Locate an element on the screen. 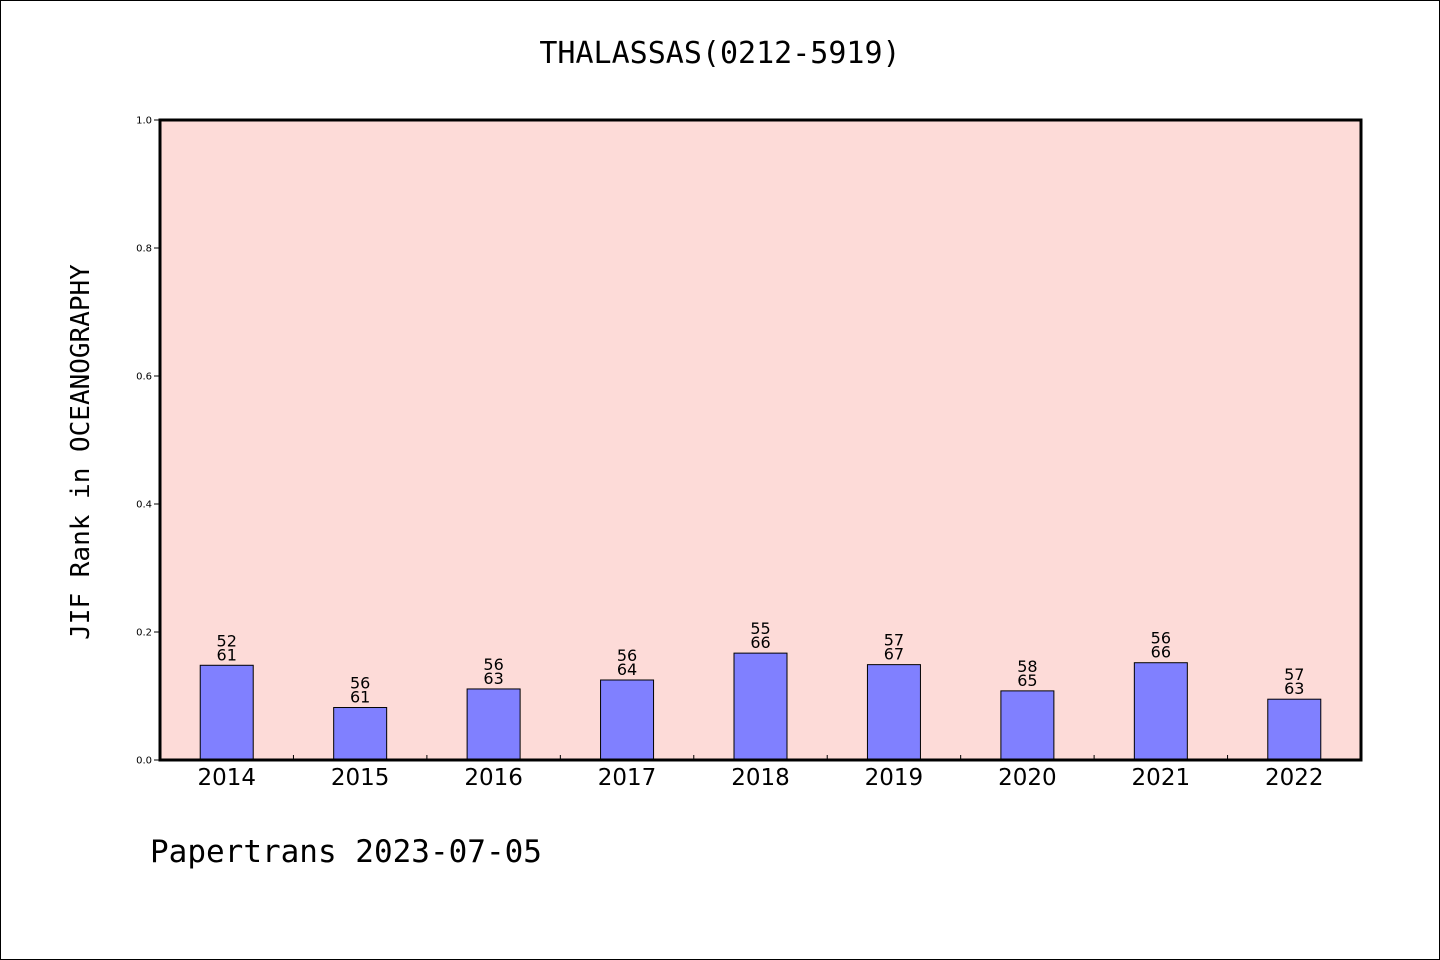 This screenshot has width=1440, height=960. bar-label-bottom: 67 is located at coordinates (894, 654).